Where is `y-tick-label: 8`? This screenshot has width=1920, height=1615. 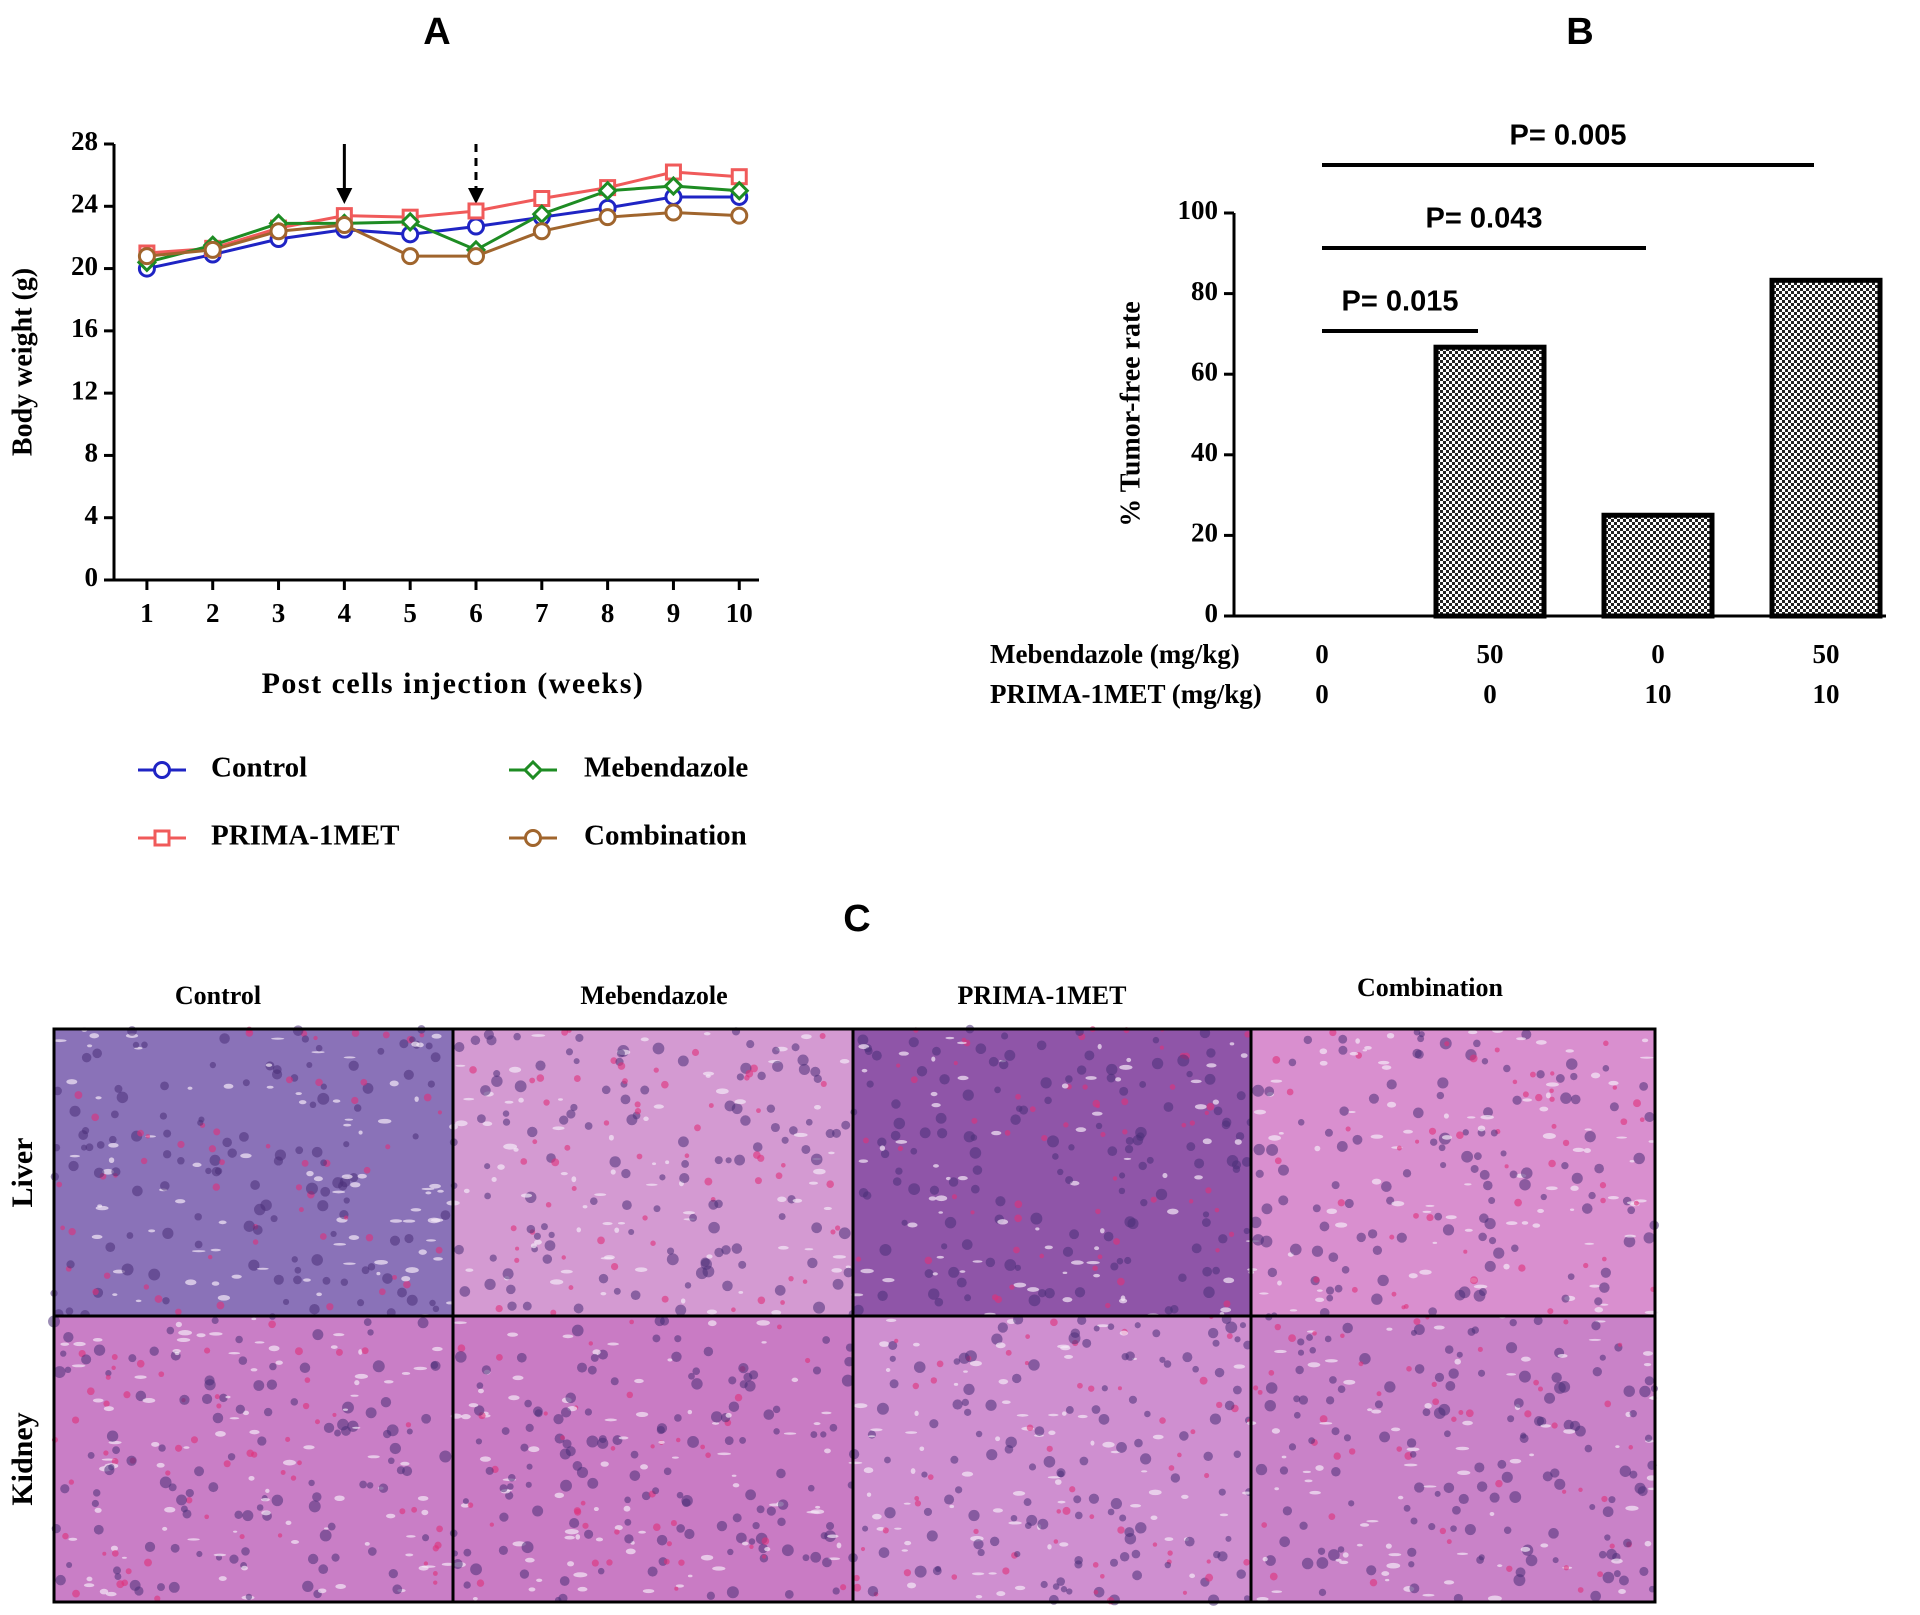
y-tick-label: 8 is located at coordinates (92, 453).